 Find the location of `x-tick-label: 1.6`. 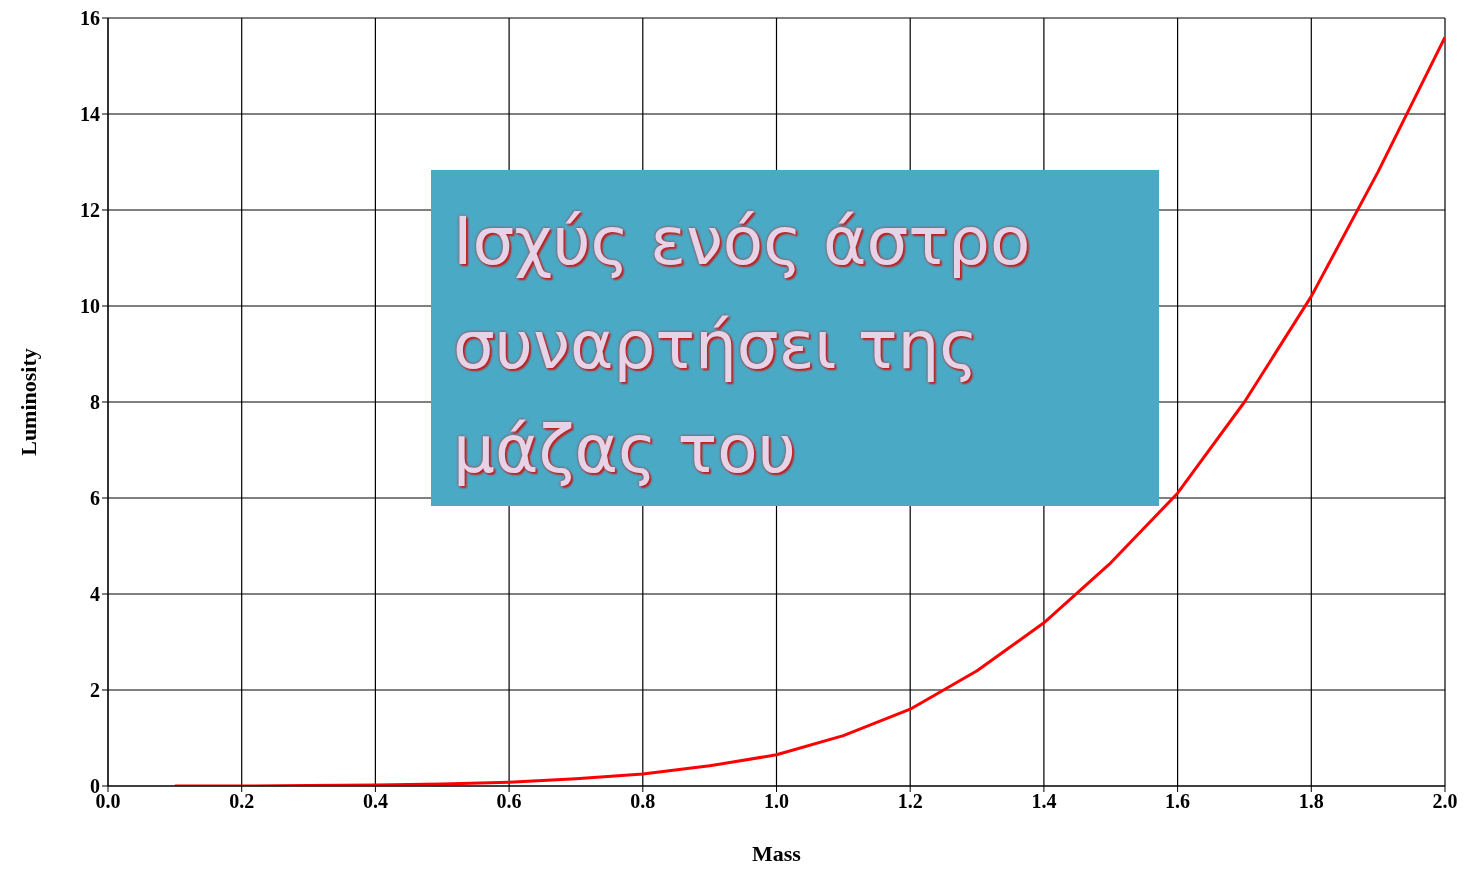

x-tick-label: 1.6 is located at coordinates (1178, 801).